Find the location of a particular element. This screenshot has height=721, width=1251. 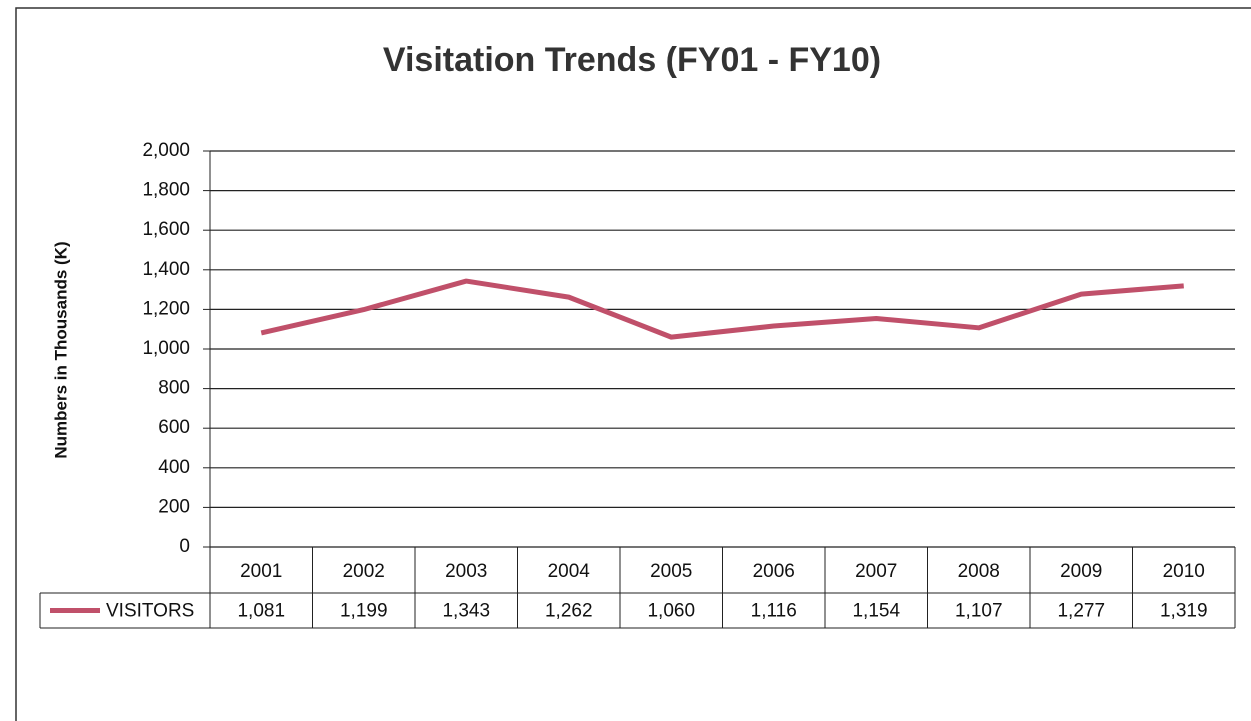

y-tick-label: 800 is located at coordinates (174, 388).